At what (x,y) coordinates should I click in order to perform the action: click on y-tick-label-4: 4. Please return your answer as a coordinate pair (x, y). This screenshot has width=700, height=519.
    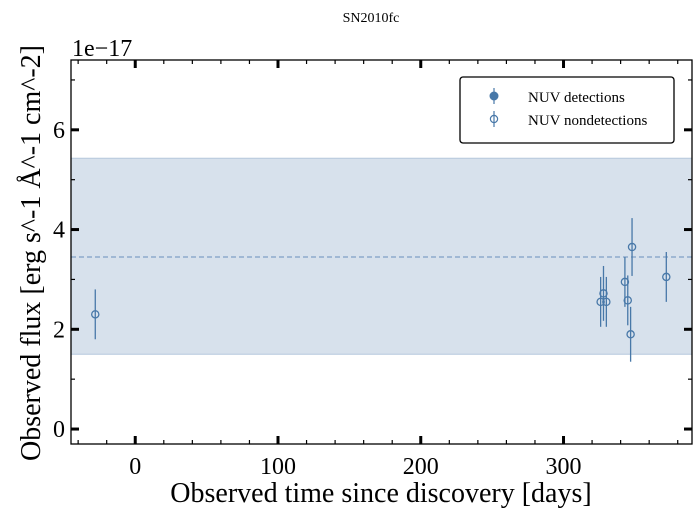
    Looking at the image, I should click on (59, 231).